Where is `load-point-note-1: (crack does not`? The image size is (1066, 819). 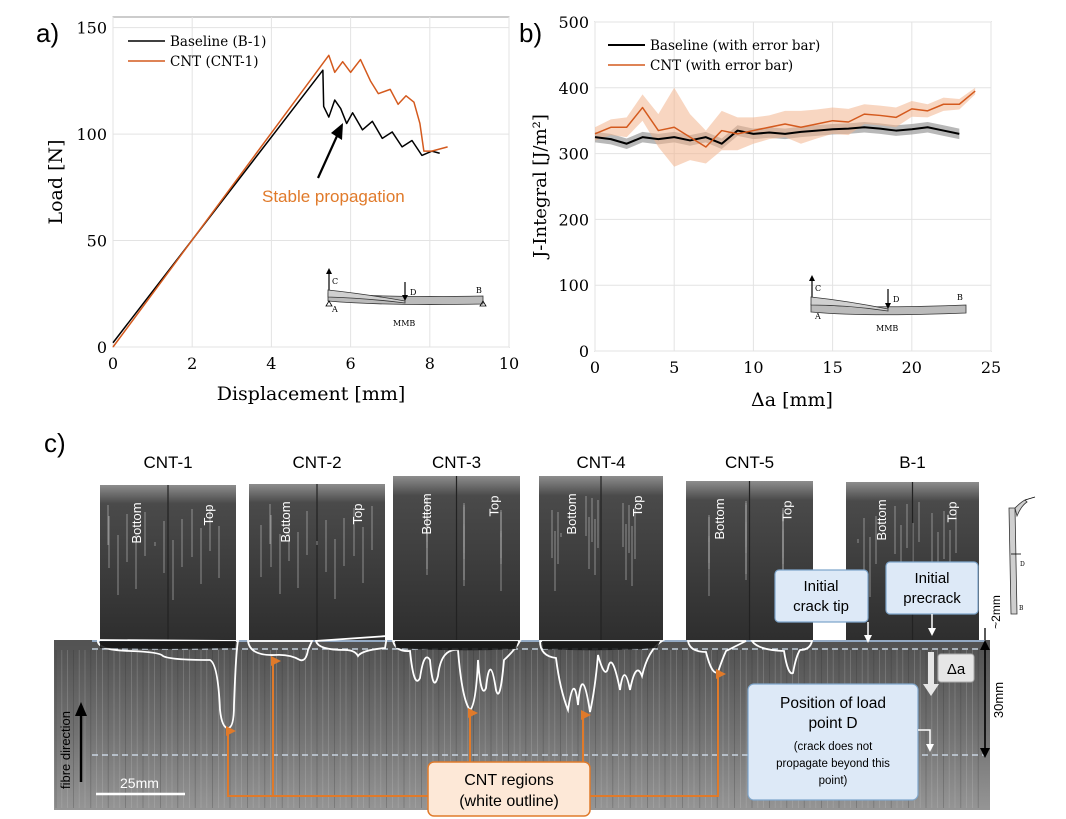
load-point-note-1: (crack does not is located at coordinates (833, 747).